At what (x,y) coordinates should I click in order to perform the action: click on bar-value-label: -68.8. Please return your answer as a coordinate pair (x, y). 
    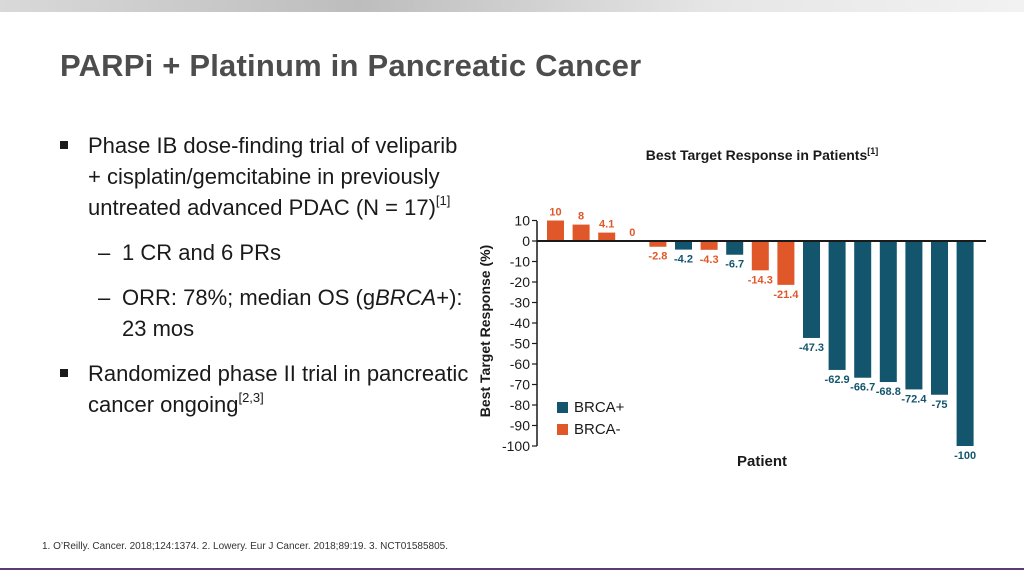
    Looking at the image, I should click on (888, 392).